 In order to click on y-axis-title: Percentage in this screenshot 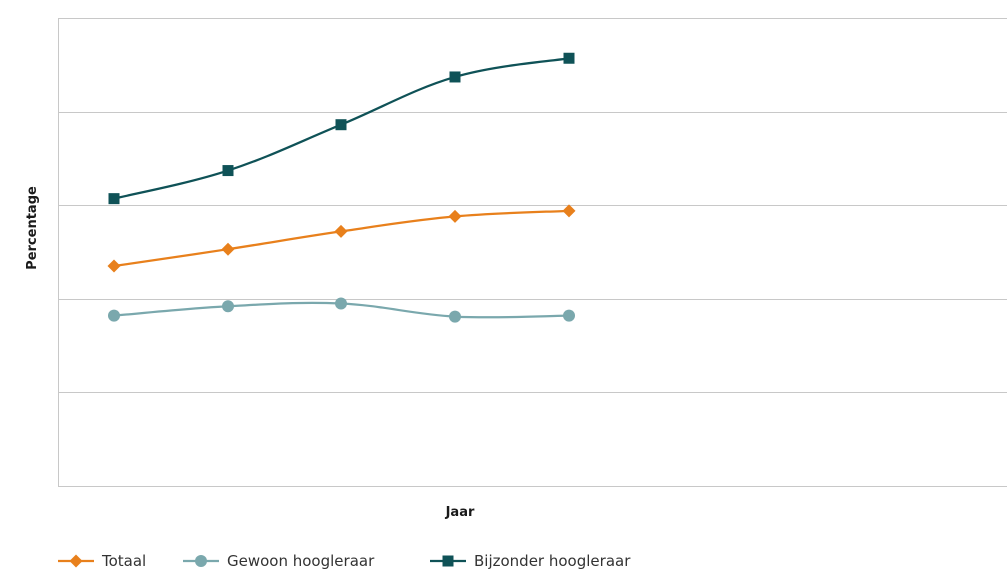, I will do `click(32, 228)`.